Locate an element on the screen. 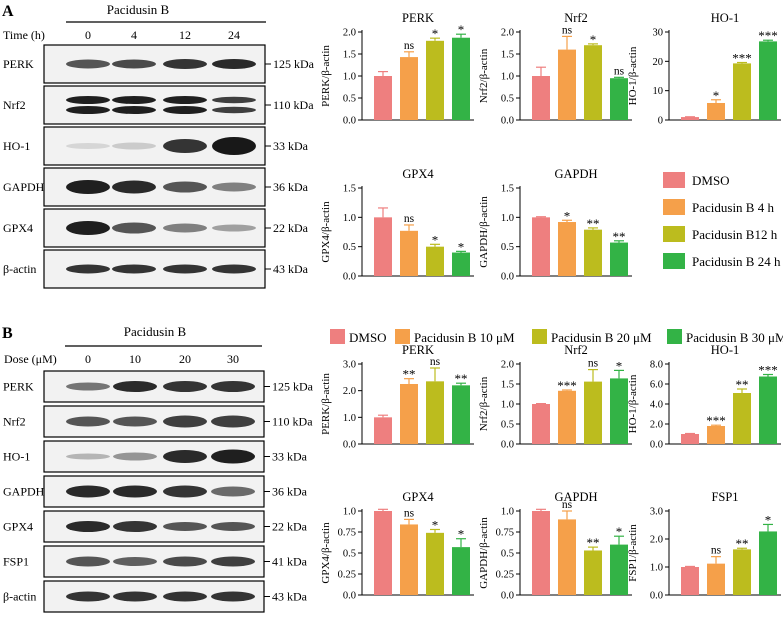  panel-a-blot-row: Nrf2 110 kDa is located at coordinates (158, 105).